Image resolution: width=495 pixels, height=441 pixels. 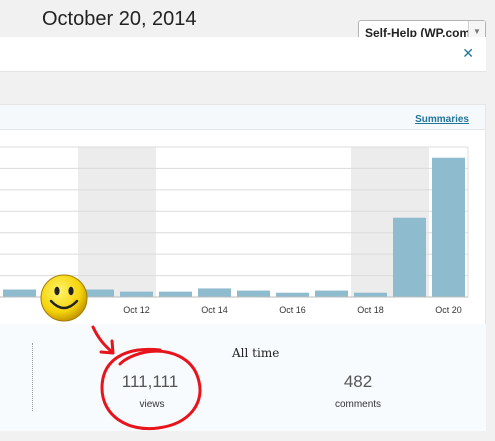 What do you see at coordinates (150, 381) in the screenshot?
I see `views-count: 111,111` at bounding box center [150, 381].